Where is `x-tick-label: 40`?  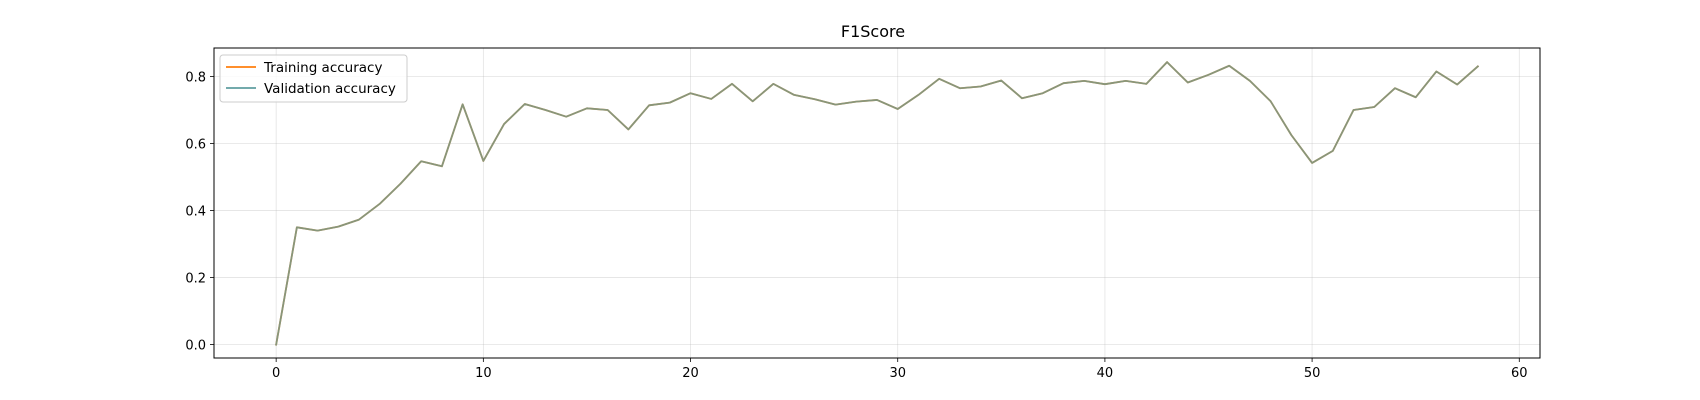
x-tick-label: 40 is located at coordinates (1105, 373).